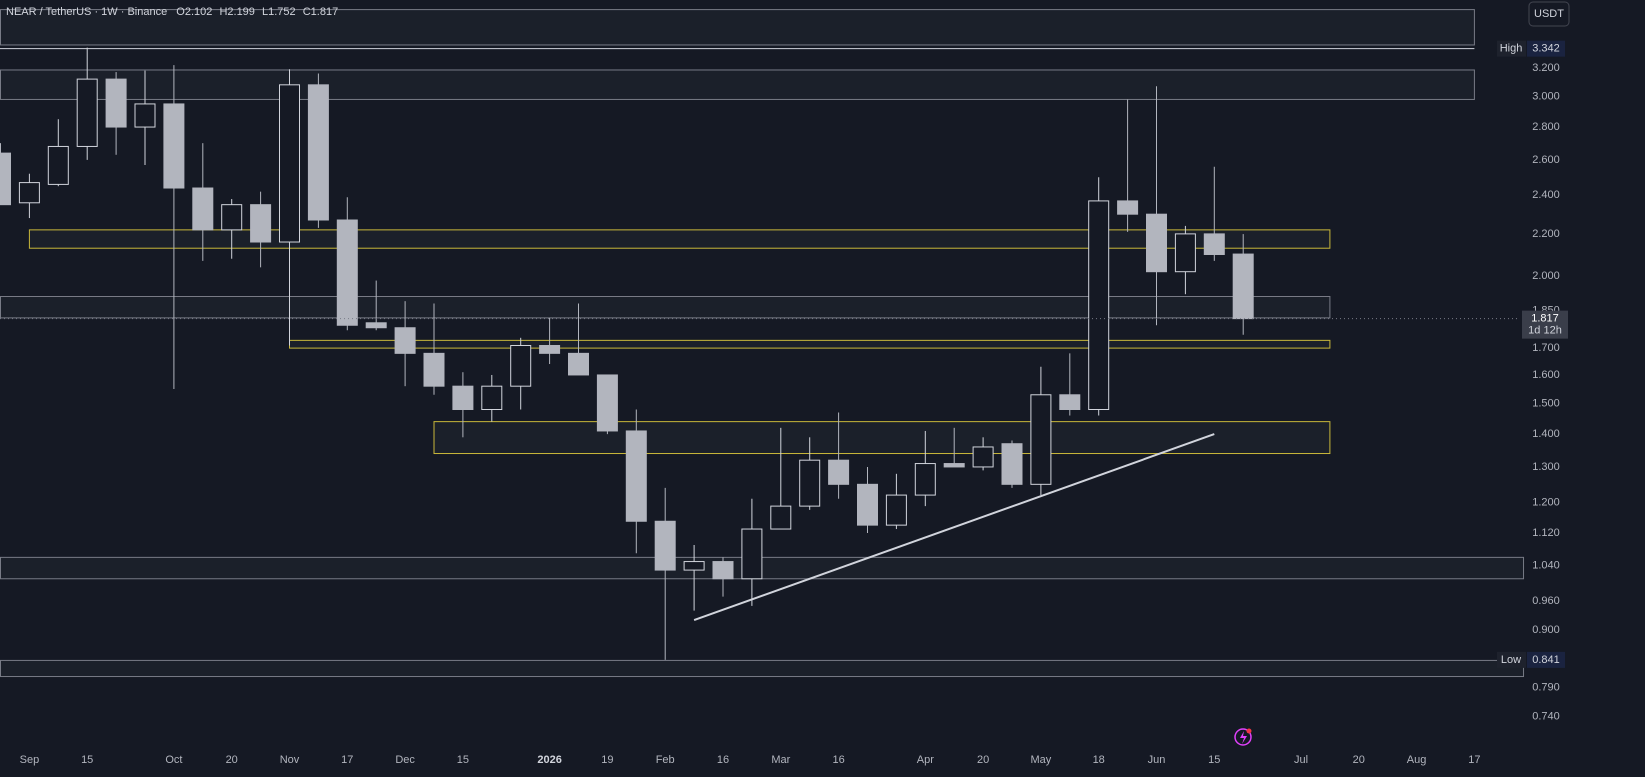 The height and width of the screenshot is (777, 1645). Describe the element at coordinates (30, 760) in the screenshot. I see `x-tick-label: Sep` at that location.